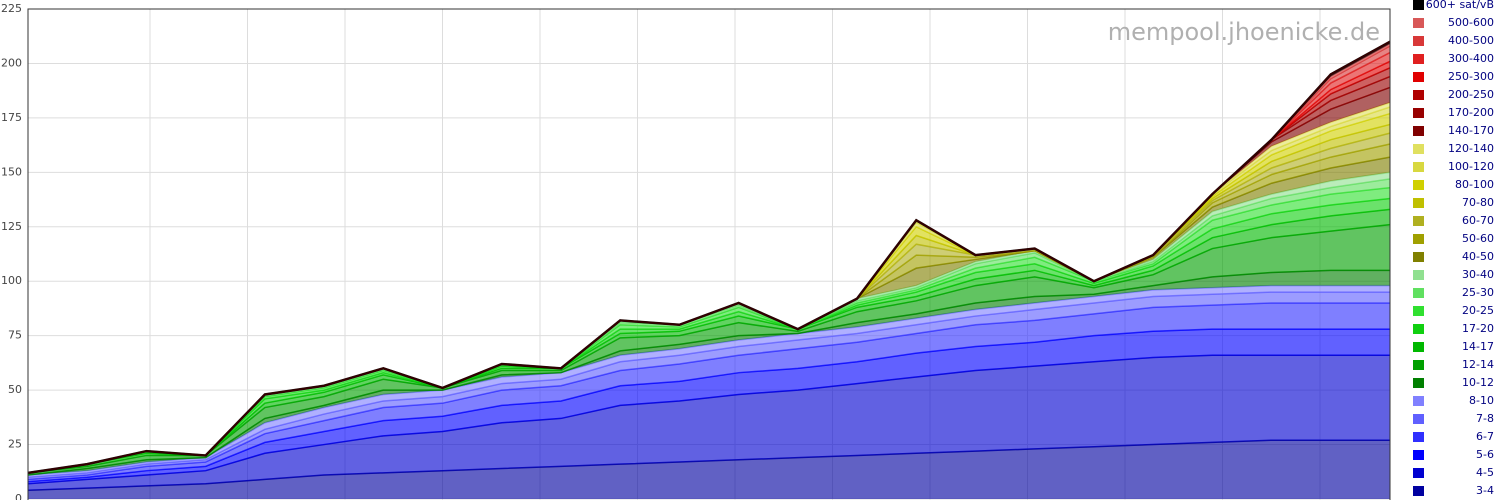  What do you see at coordinates (1471, 94) in the screenshot?
I see `legend-label: 200-250` at bounding box center [1471, 94].